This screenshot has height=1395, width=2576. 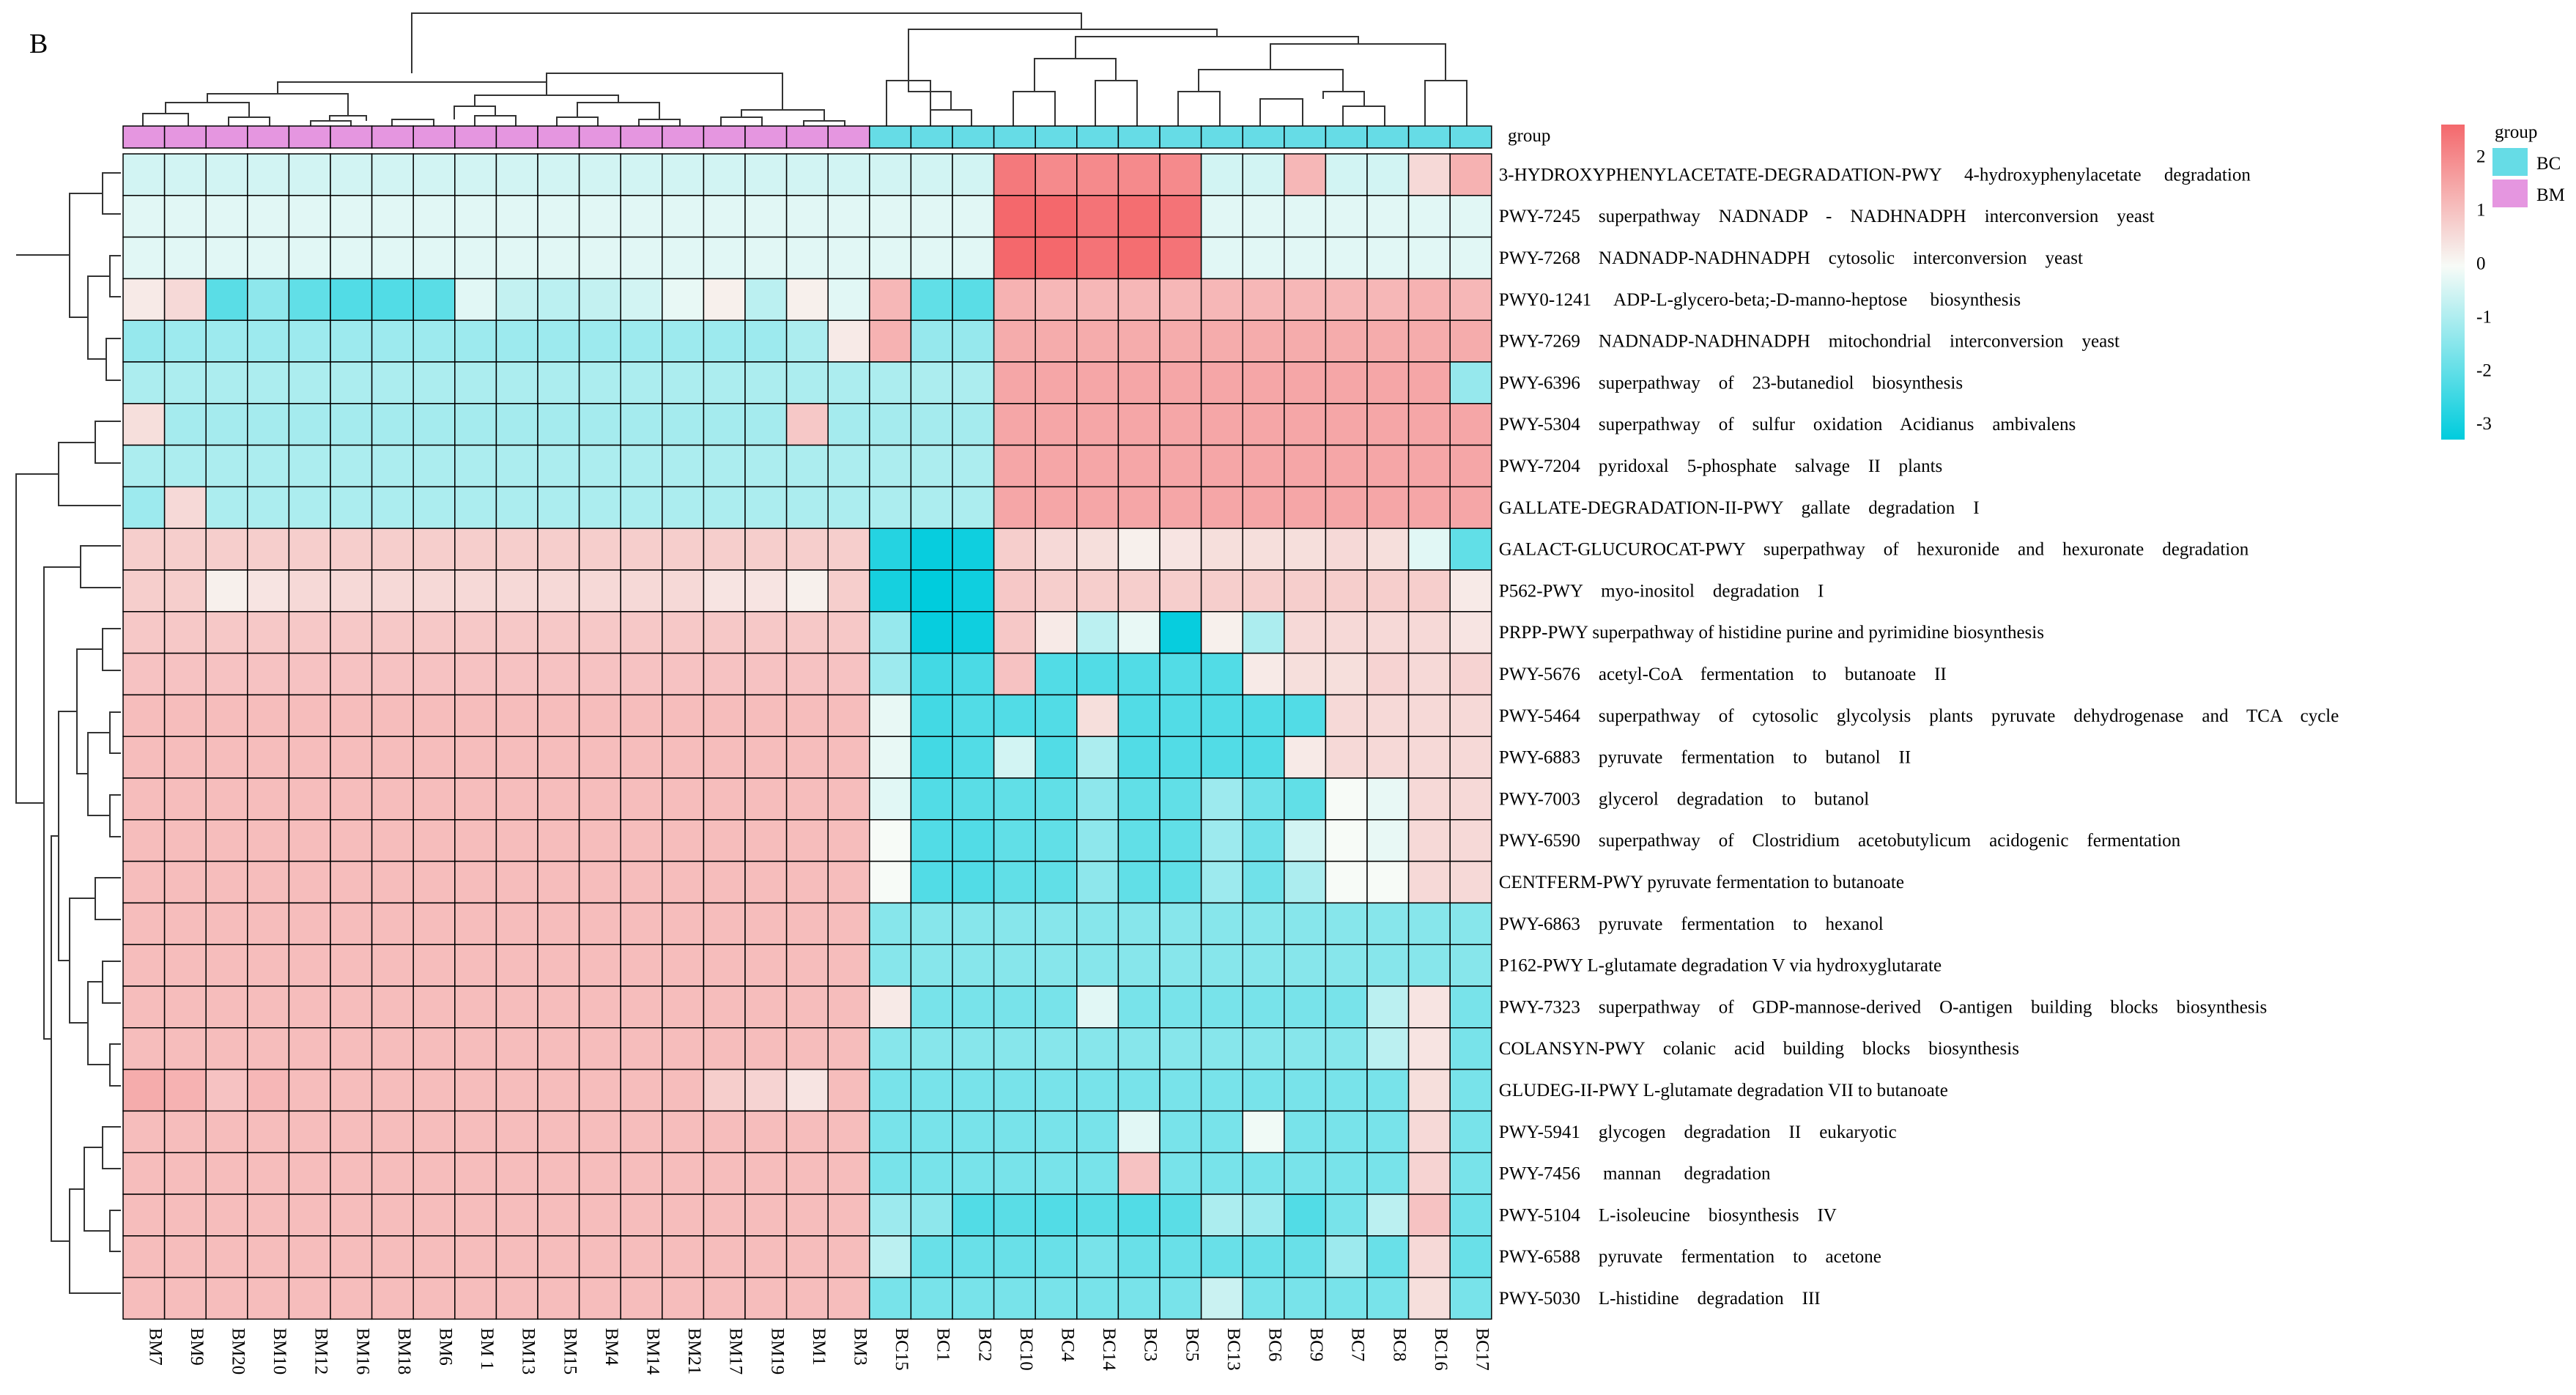 What do you see at coordinates (2453, 282) in the screenshot?
I see `colorbar` at bounding box center [2453, 282].